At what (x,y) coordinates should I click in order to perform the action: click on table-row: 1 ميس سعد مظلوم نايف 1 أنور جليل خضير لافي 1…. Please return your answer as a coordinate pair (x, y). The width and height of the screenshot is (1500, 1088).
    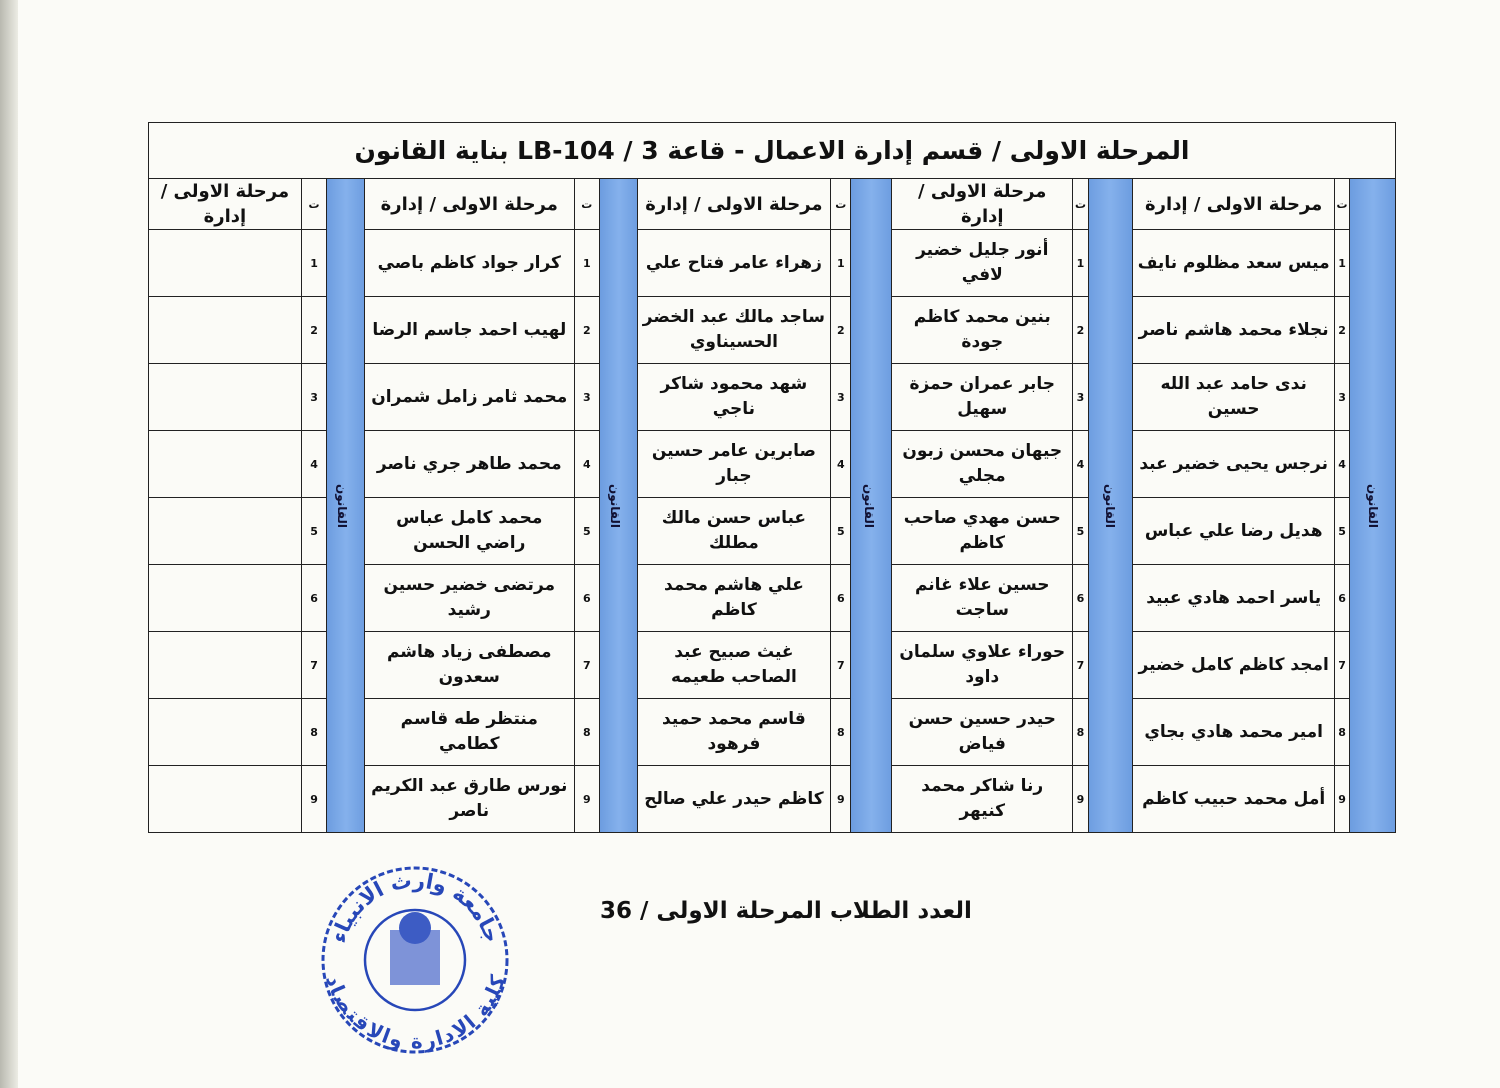
    Looking at the image, I should click on (772, 263).